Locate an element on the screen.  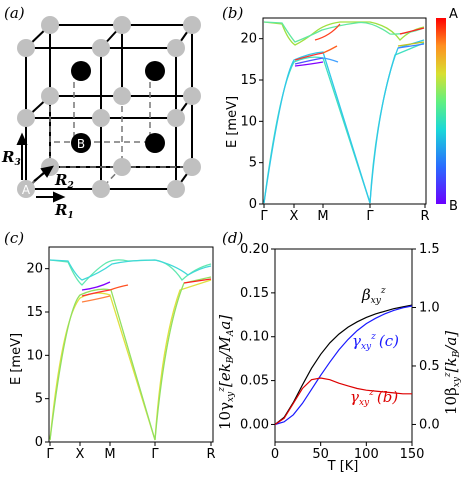
ytick-left-label: 0.10 is located at coordinates (254, 337).